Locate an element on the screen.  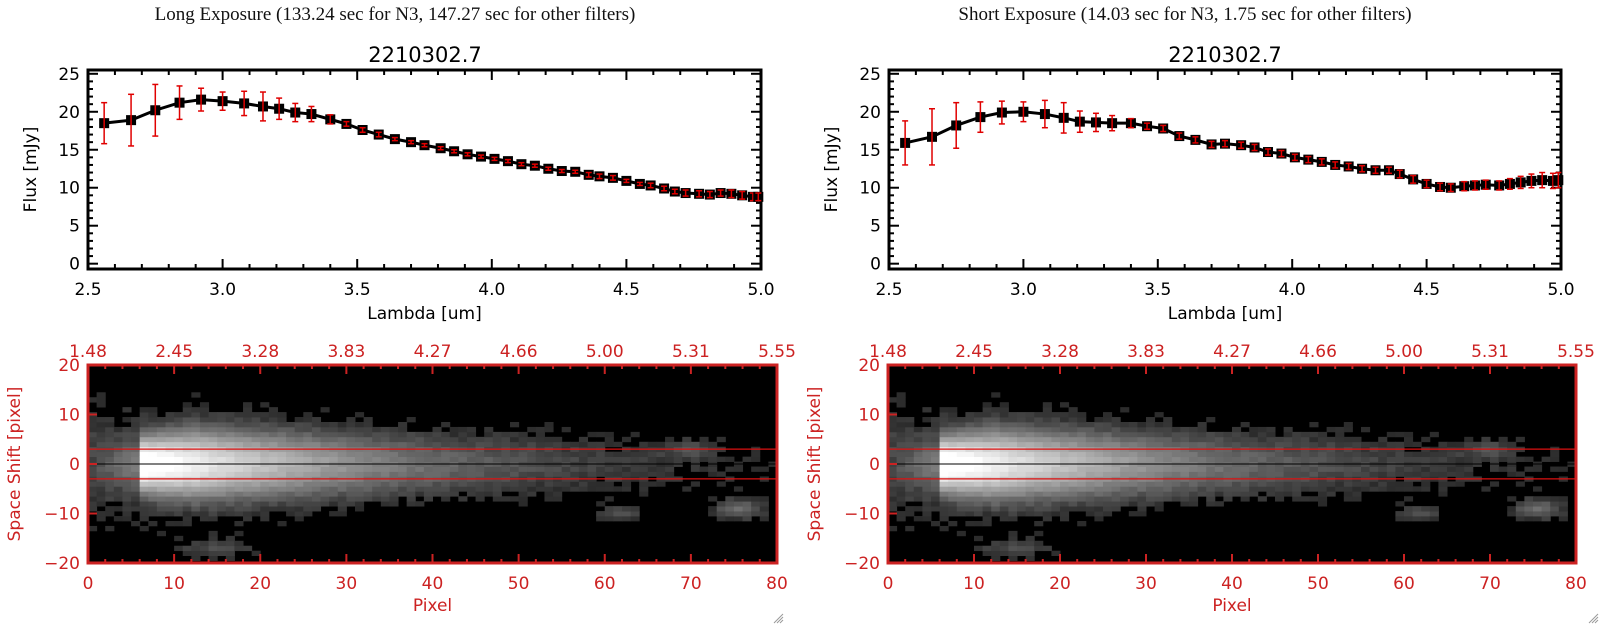
plot-title: 2210302.7 is located at coordinates (1225, 55).